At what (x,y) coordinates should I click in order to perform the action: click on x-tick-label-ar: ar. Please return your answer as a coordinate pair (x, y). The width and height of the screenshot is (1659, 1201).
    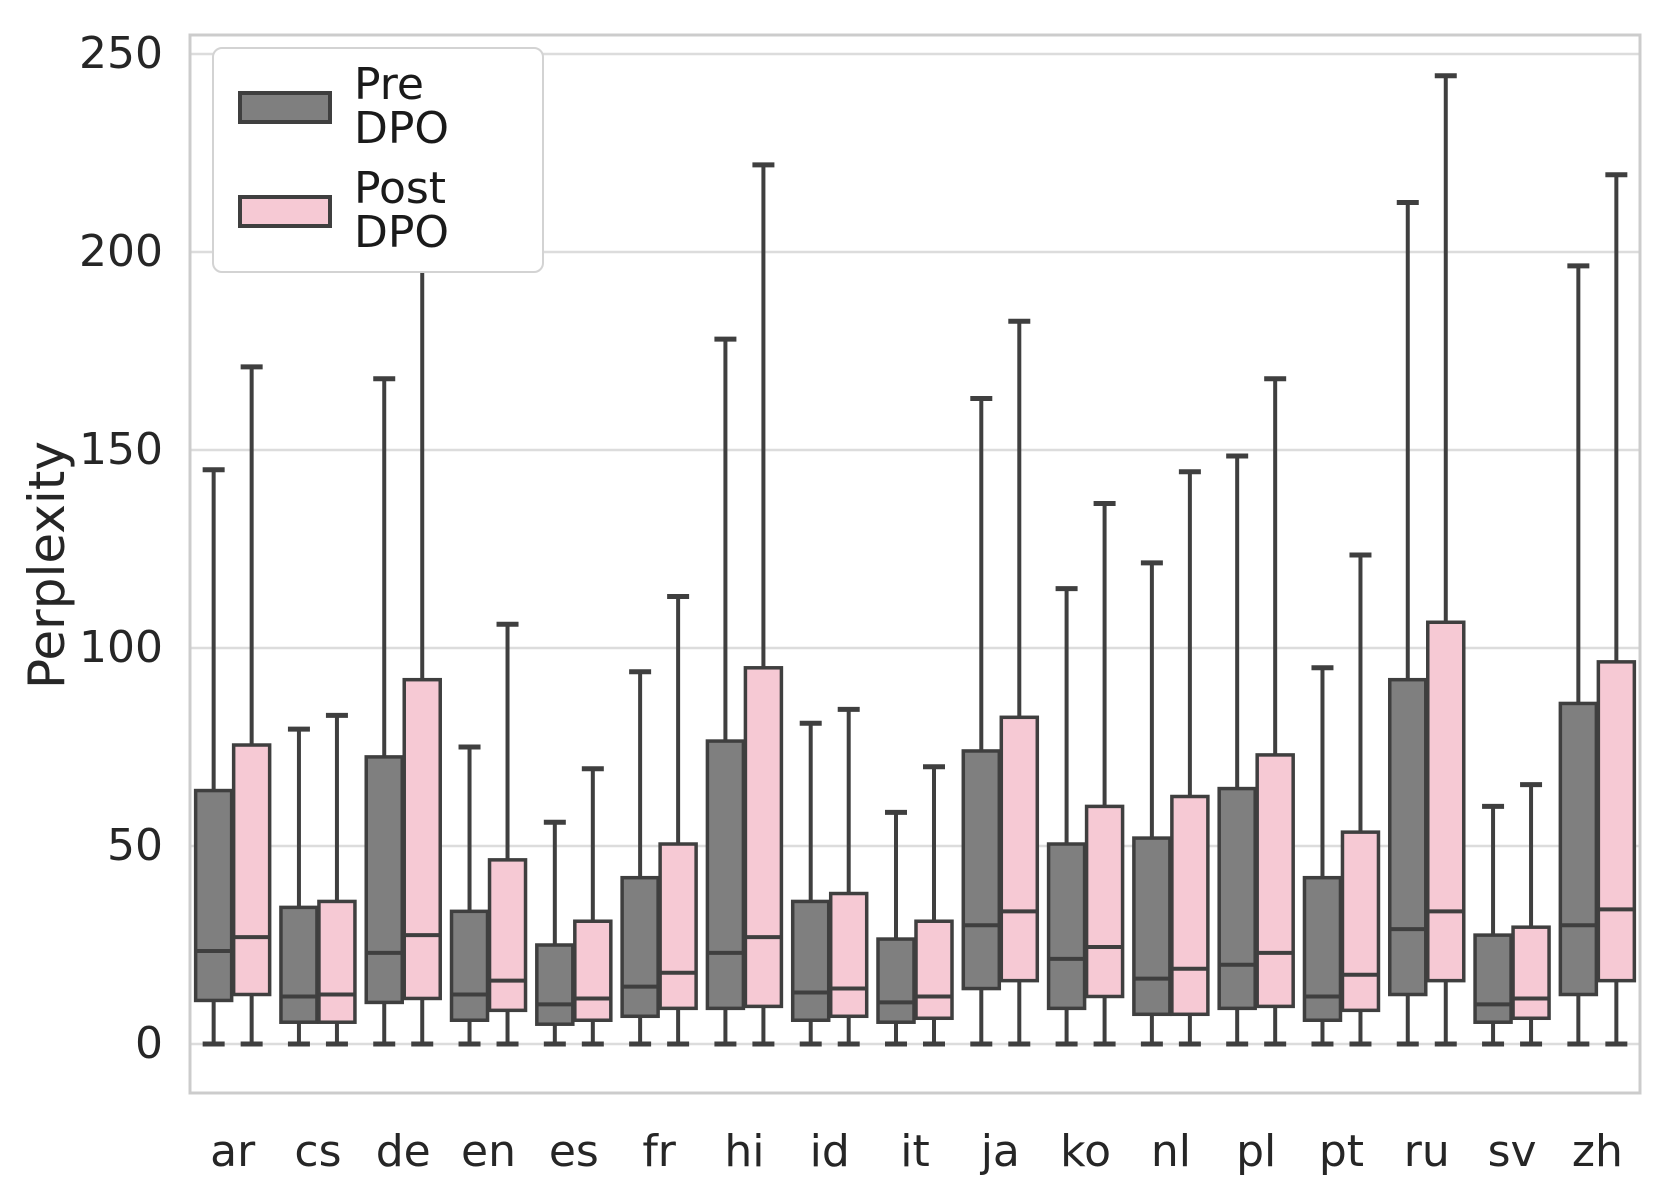
    Looking at the image, I should click on (233, 1151).